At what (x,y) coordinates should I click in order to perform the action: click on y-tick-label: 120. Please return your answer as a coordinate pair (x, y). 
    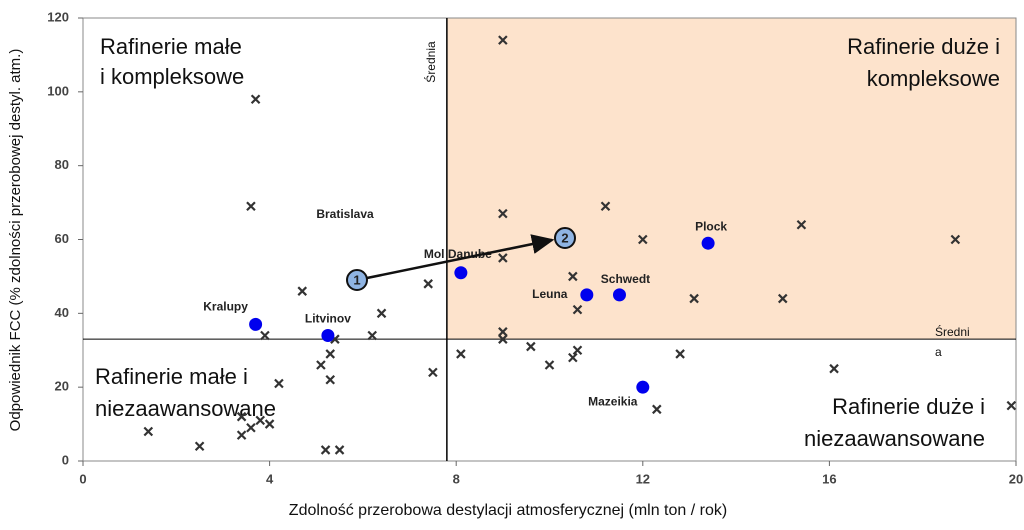
    Looking at the image, I should click on (58, 16).